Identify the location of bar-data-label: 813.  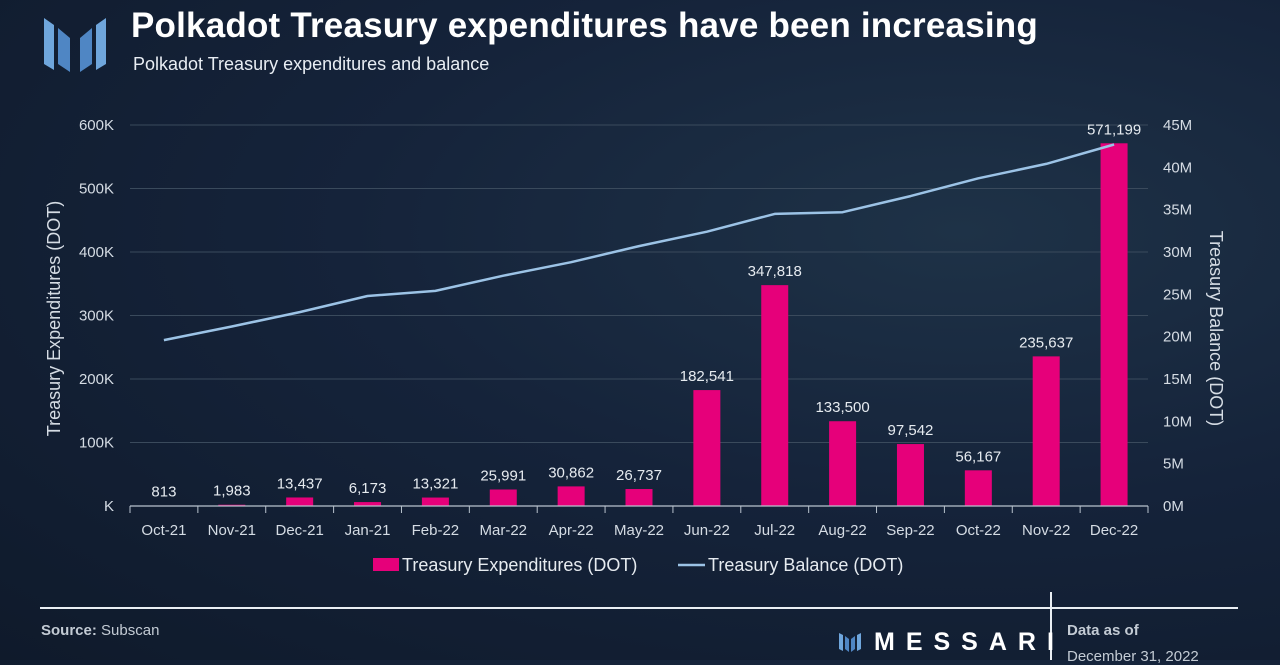
(163, 491).